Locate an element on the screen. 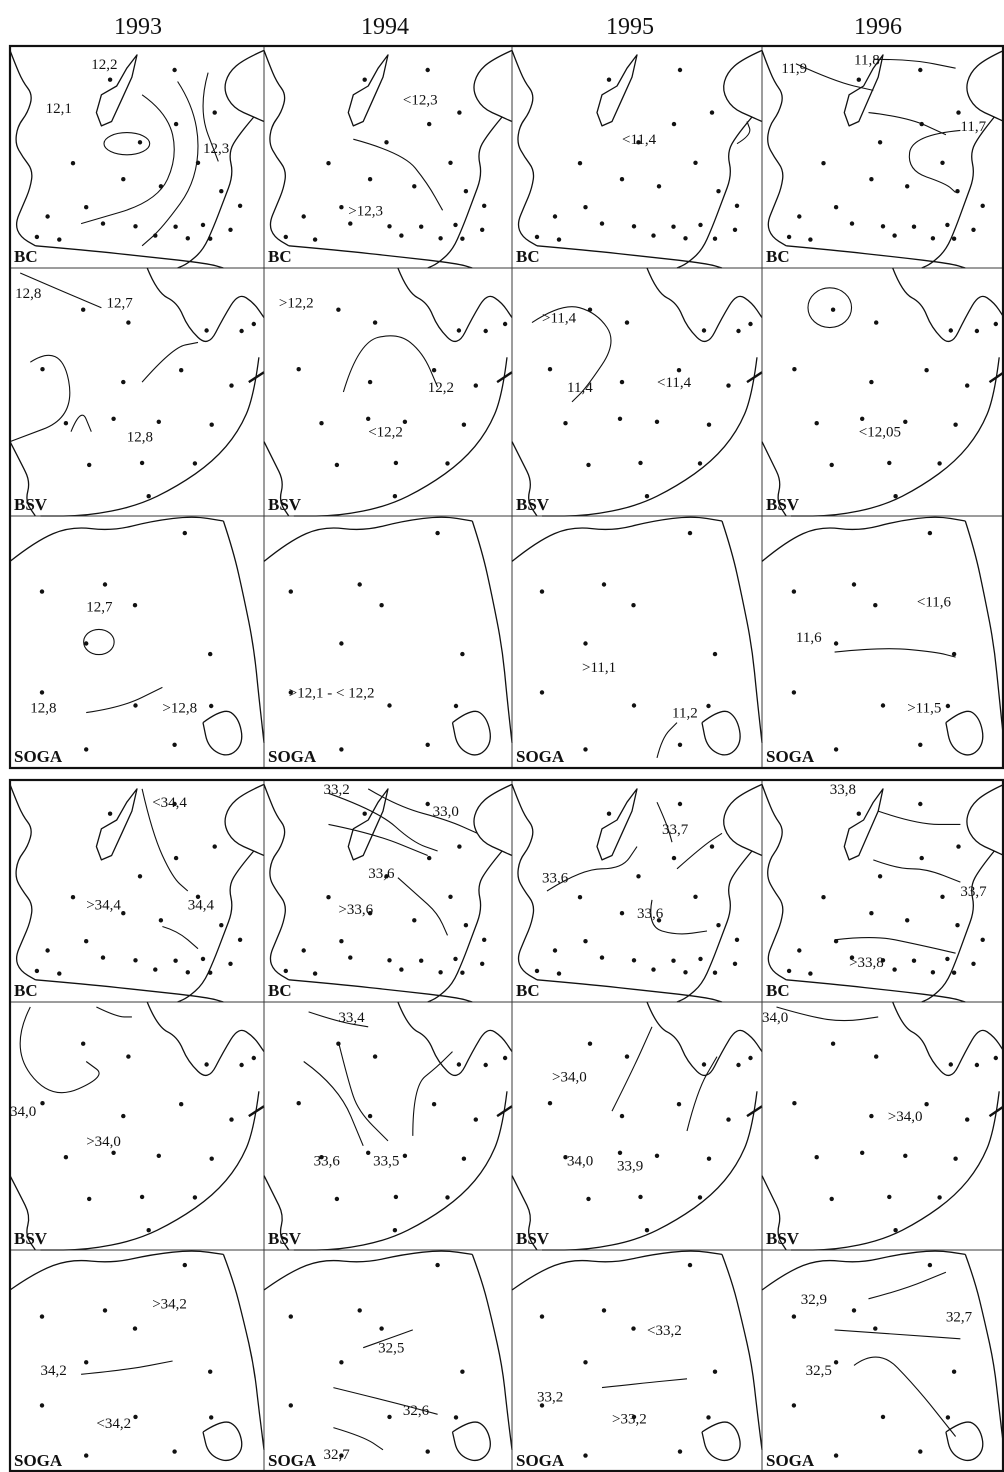 The width and height of the screenshot is (1004, 1472). coast-south is located at coordinates (629, 991).